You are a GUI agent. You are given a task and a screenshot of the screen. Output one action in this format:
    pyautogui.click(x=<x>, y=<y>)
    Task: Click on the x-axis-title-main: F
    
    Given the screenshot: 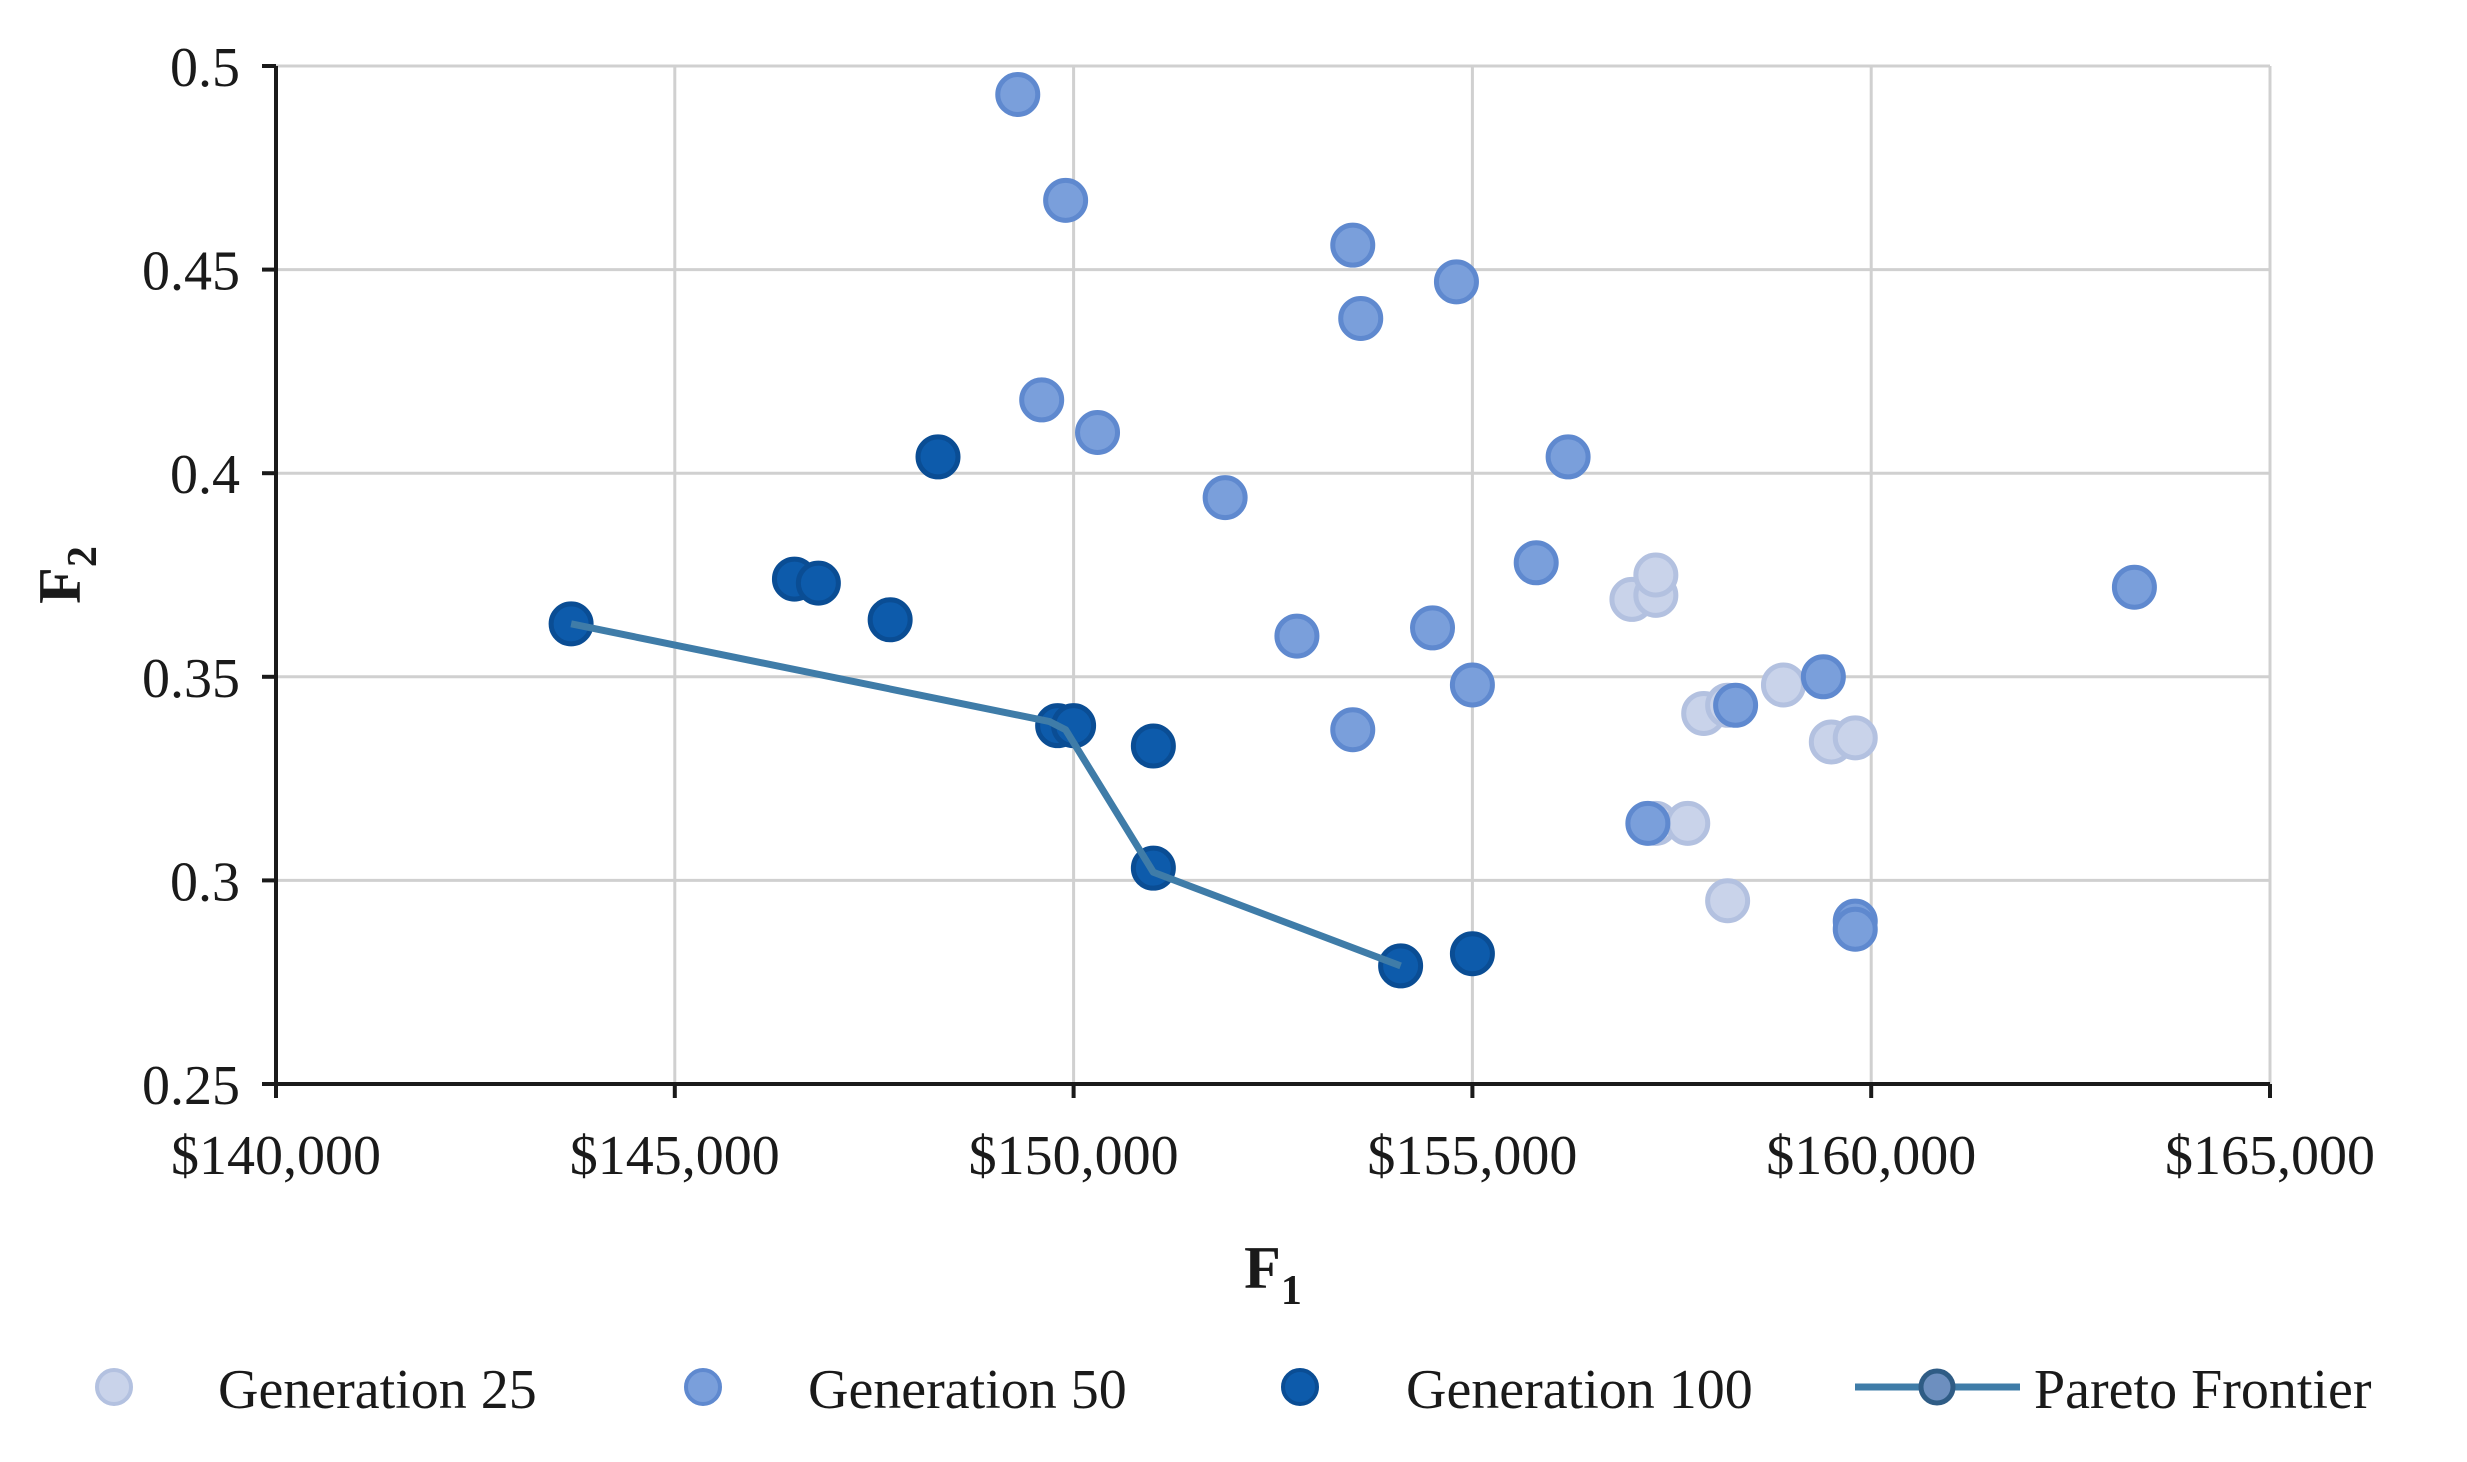 What is the action you would take?
    pyautogui.click(x=1262, y=1268)
    